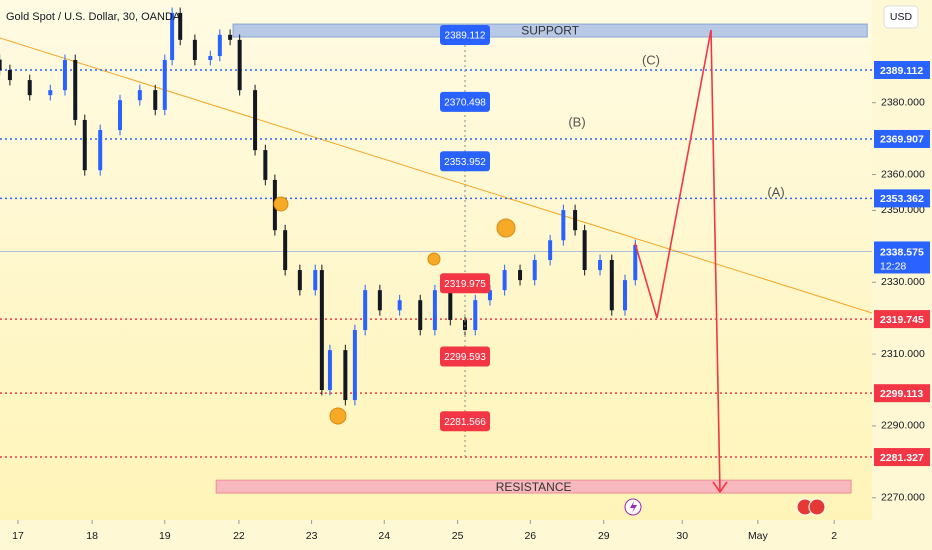 The image size is (932, 550). I want to click on zone-label: RESISTANCE, so click(534, 487).